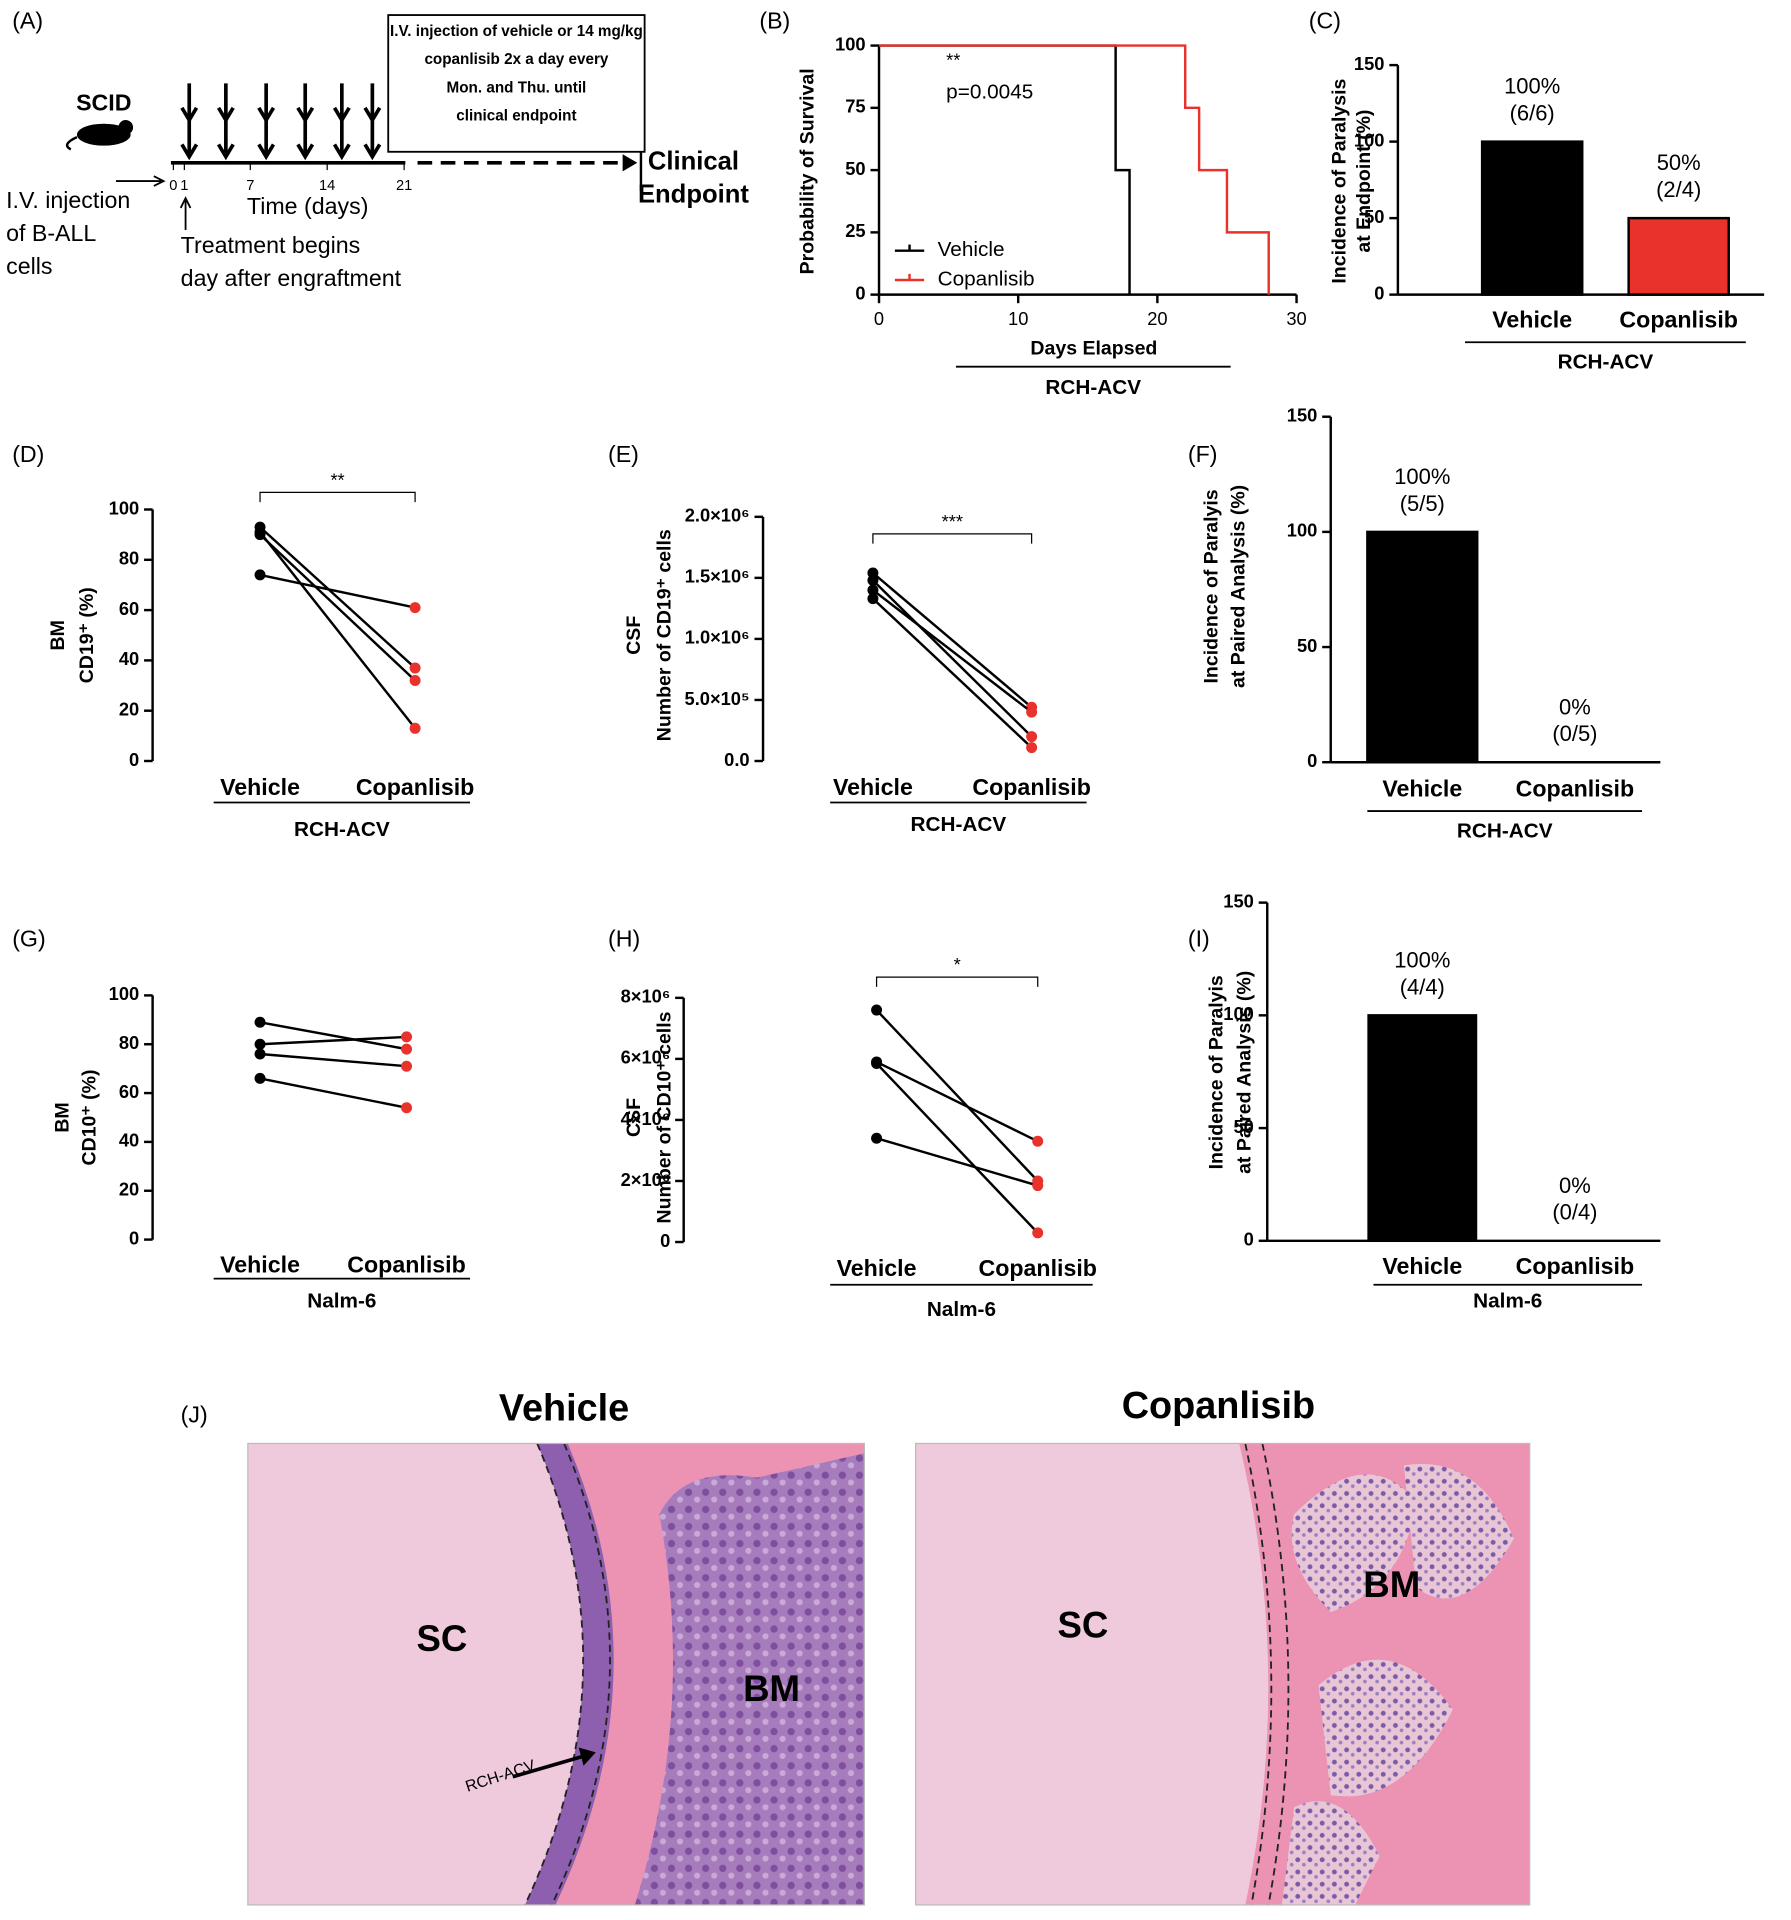 This screenshot has height=1920, width=1791. Describe the element at coordinates (281, 122) in the screenshot. I see `dosing-arrows` at that location.